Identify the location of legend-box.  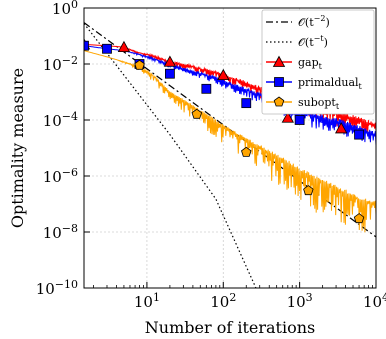
(318, 62).